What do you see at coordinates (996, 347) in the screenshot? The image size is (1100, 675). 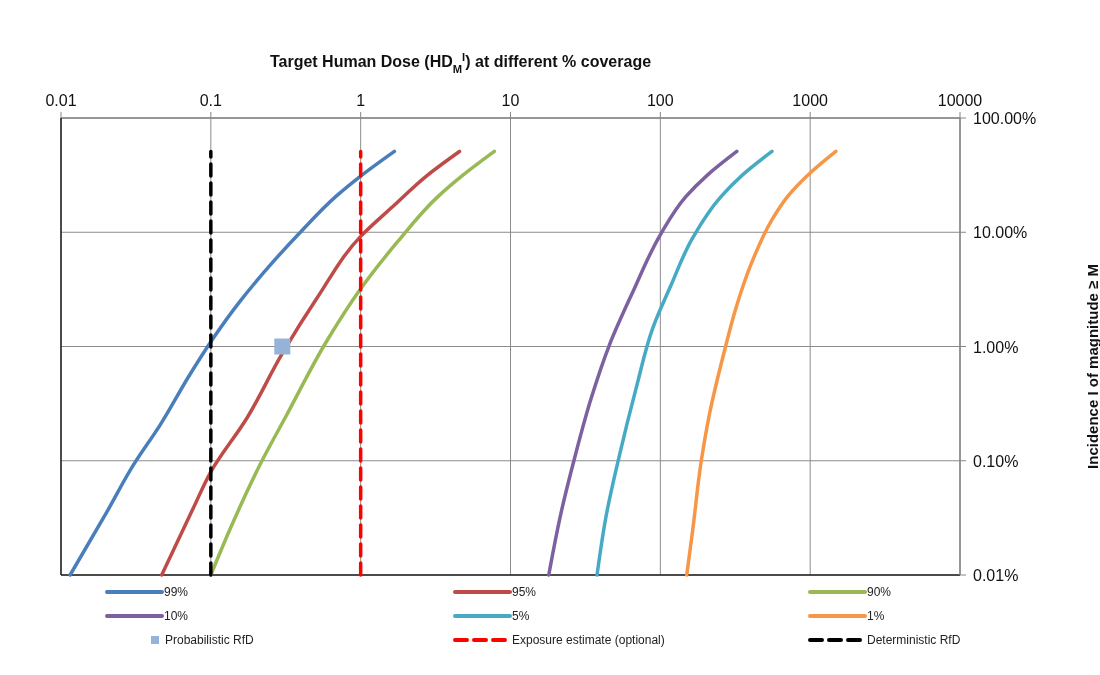 I see `y-tick-label: 1.00%` at bounding box center [996, 347].